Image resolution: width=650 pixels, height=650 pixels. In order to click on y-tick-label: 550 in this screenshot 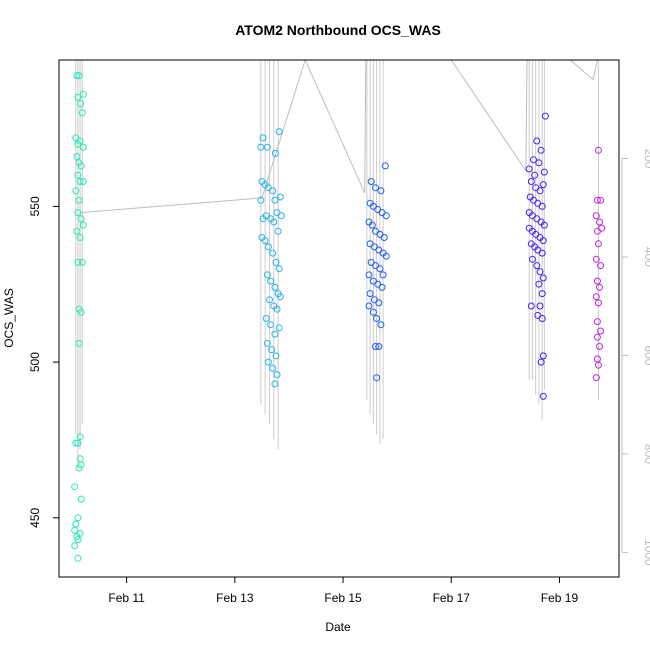, I will do `click(35, 206)`.